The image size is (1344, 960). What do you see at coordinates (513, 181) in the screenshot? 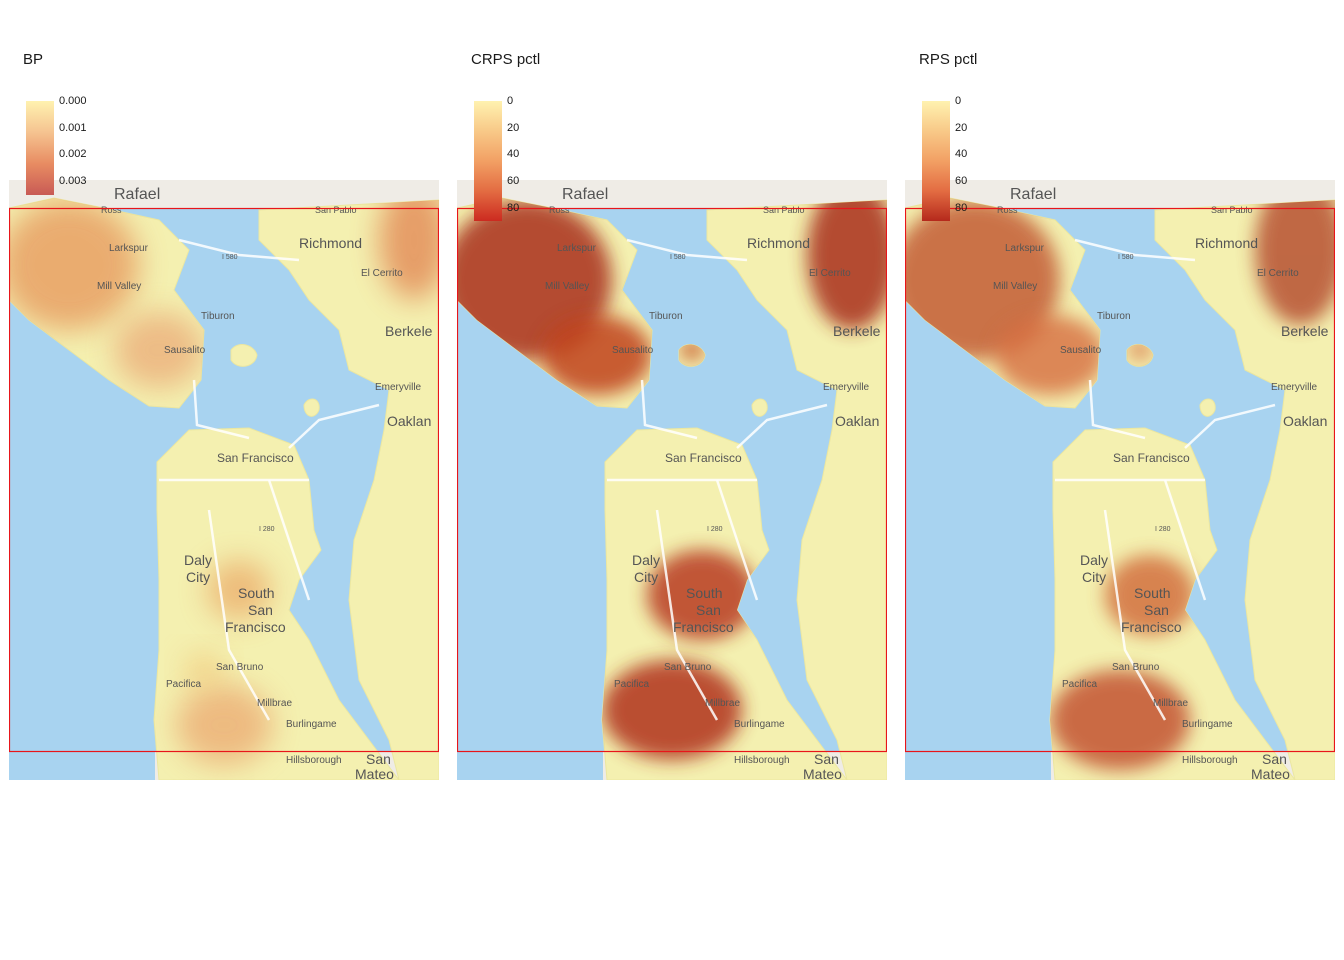
I see `colorbar-tick-label: 60` at bounding box center [513, 181].